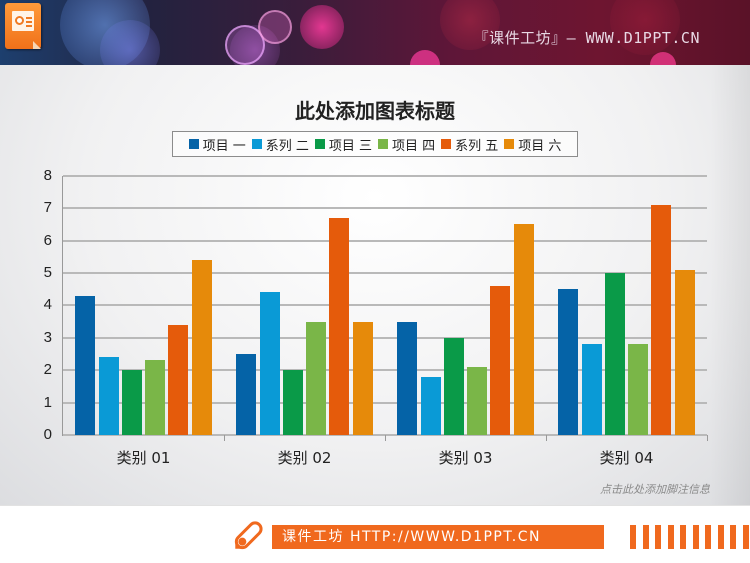 The width and height of the screenshot is (750, 563). What do you see at coordinates (248, 535) in the screenshot?
I see `pen-icon` at bounding box center [248, 535].